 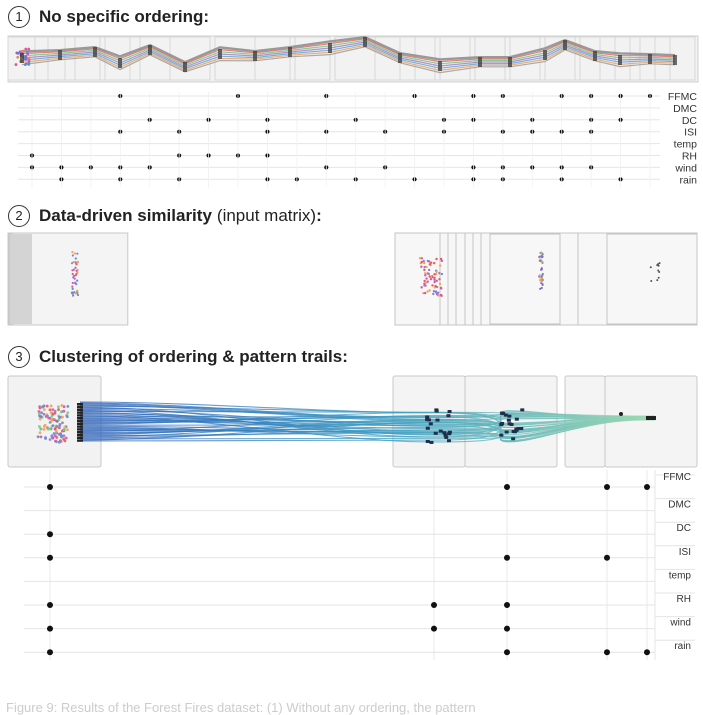 I want to click on panel-3-start-marker, so click(x=80, y=409).